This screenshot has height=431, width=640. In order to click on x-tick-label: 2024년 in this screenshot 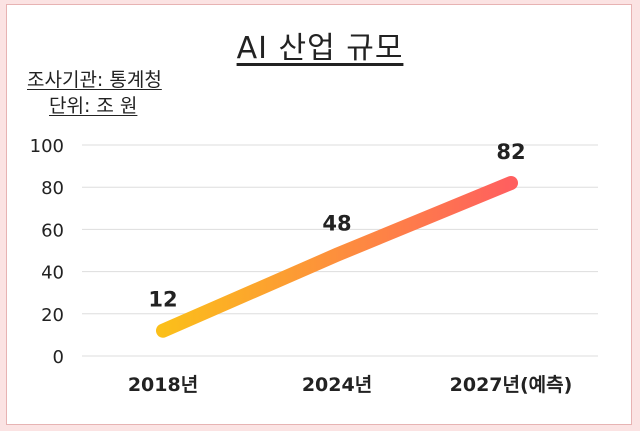, I will do `click(337, 385)`.